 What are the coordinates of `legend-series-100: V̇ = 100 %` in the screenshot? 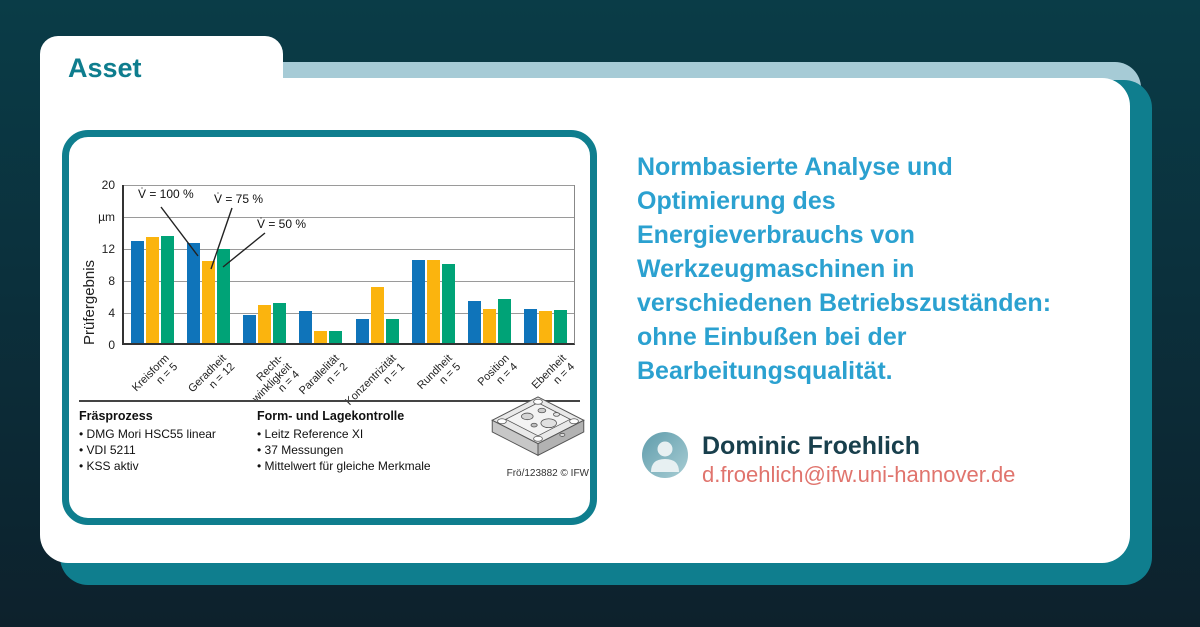 It's located at (166, 194).